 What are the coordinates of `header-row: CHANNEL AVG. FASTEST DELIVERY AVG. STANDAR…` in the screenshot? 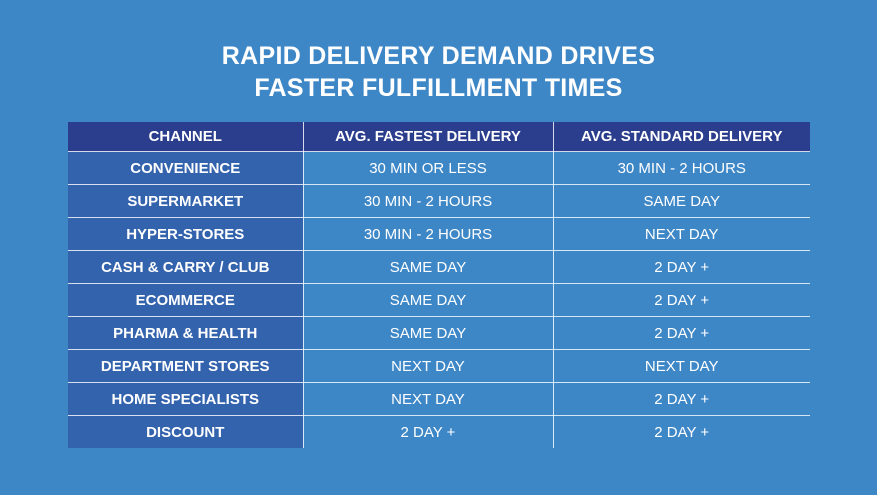 It's located at (439, 137).